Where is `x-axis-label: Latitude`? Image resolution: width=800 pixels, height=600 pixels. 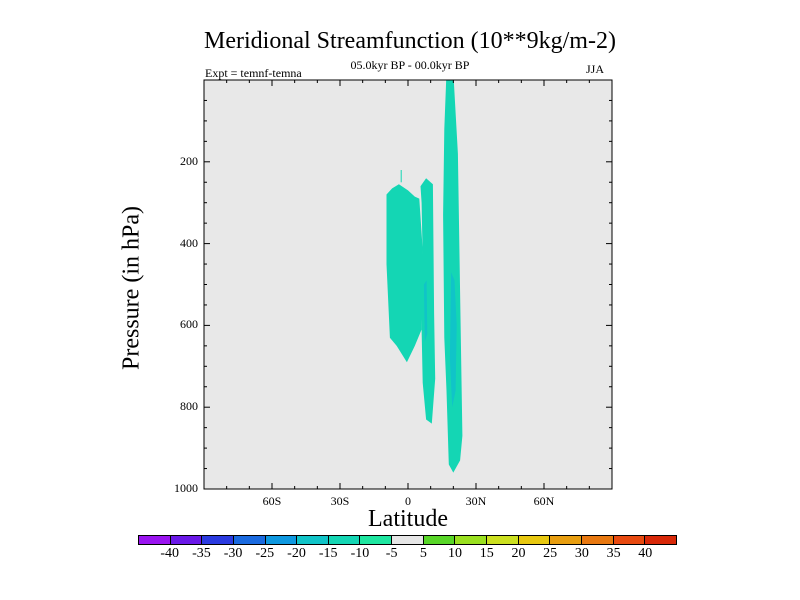
x-axis-label: Latitude is located at coordinates (408, 519).